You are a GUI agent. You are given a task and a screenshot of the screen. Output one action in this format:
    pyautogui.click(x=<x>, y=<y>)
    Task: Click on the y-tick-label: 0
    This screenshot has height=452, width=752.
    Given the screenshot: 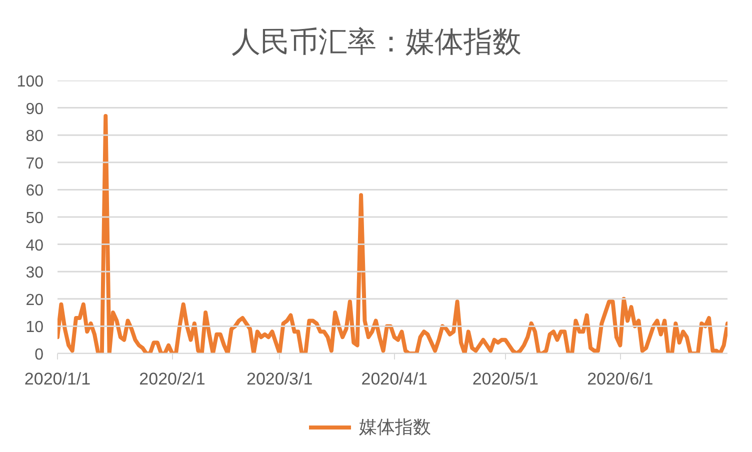 What is the action you would take?
    pyautogui.click(x=39, y=355)
    